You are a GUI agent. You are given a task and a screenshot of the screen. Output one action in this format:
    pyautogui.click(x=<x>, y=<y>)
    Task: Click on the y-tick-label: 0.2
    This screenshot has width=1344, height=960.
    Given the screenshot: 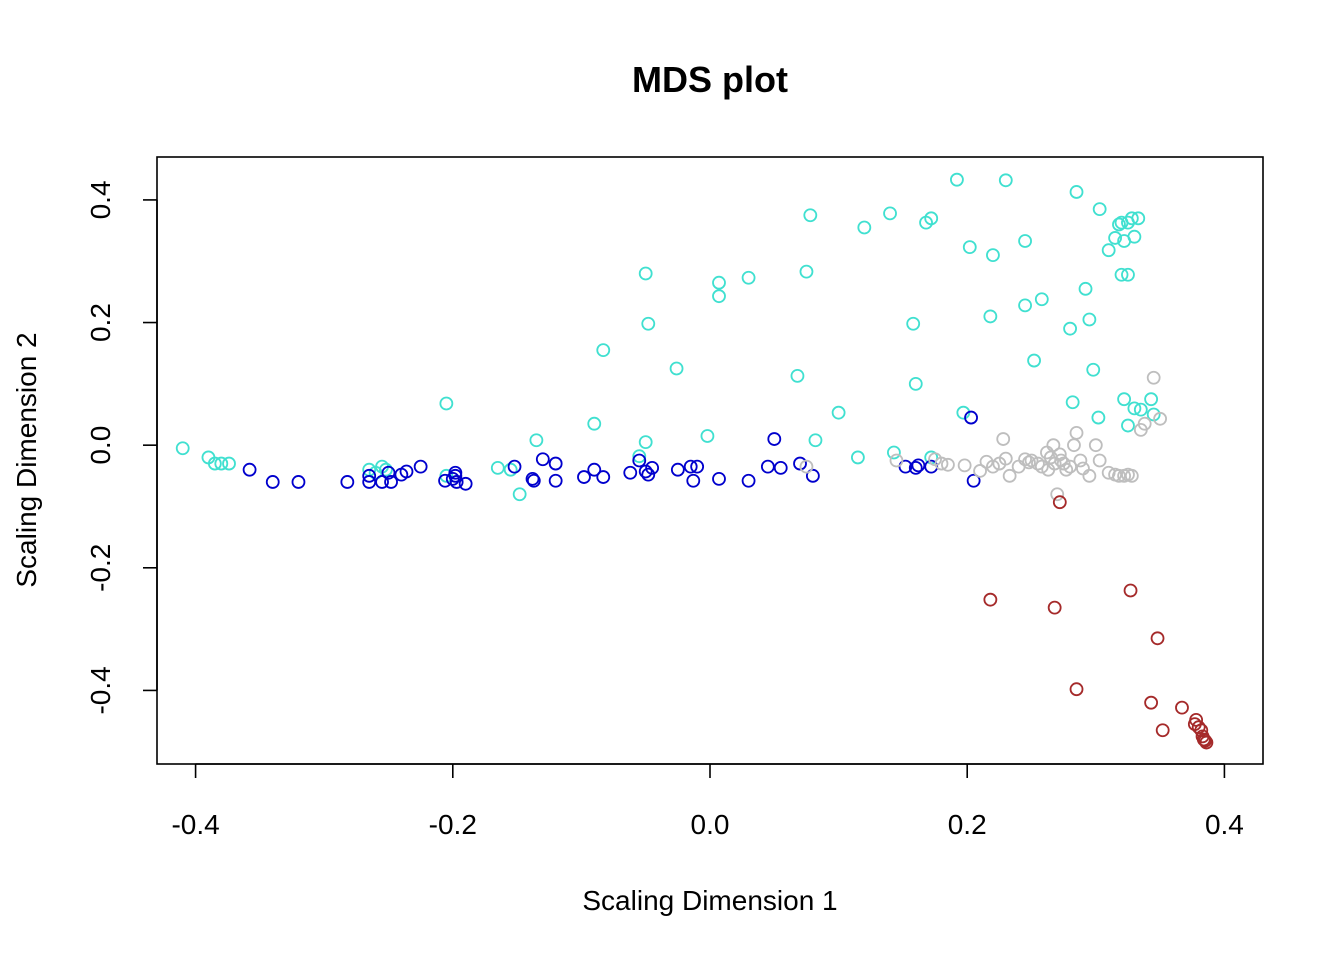 What is the action you would take?
    pyautogui.click(x=100, y=322)
    